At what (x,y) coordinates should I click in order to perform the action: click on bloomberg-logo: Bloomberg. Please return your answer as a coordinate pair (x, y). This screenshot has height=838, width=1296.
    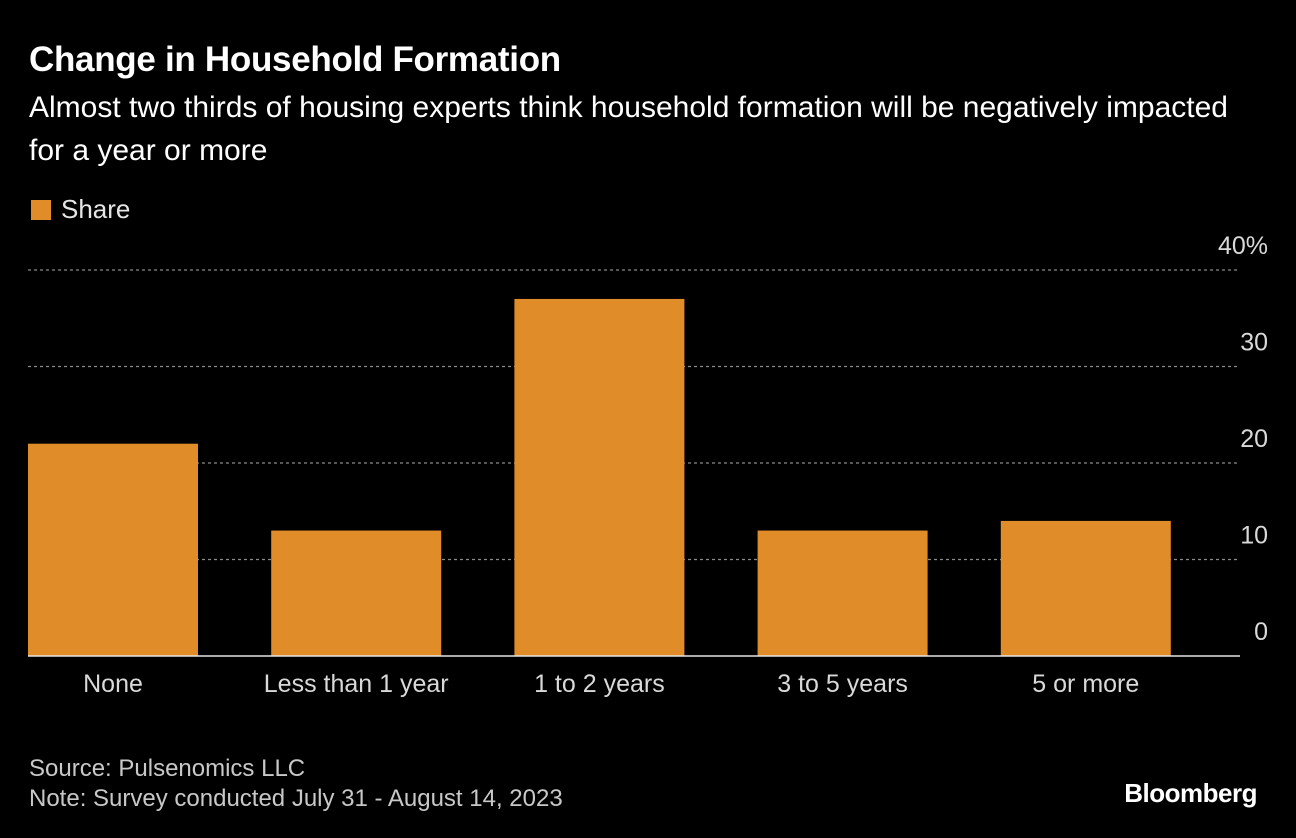
    Looking at the image, I should click on (1190, 793).